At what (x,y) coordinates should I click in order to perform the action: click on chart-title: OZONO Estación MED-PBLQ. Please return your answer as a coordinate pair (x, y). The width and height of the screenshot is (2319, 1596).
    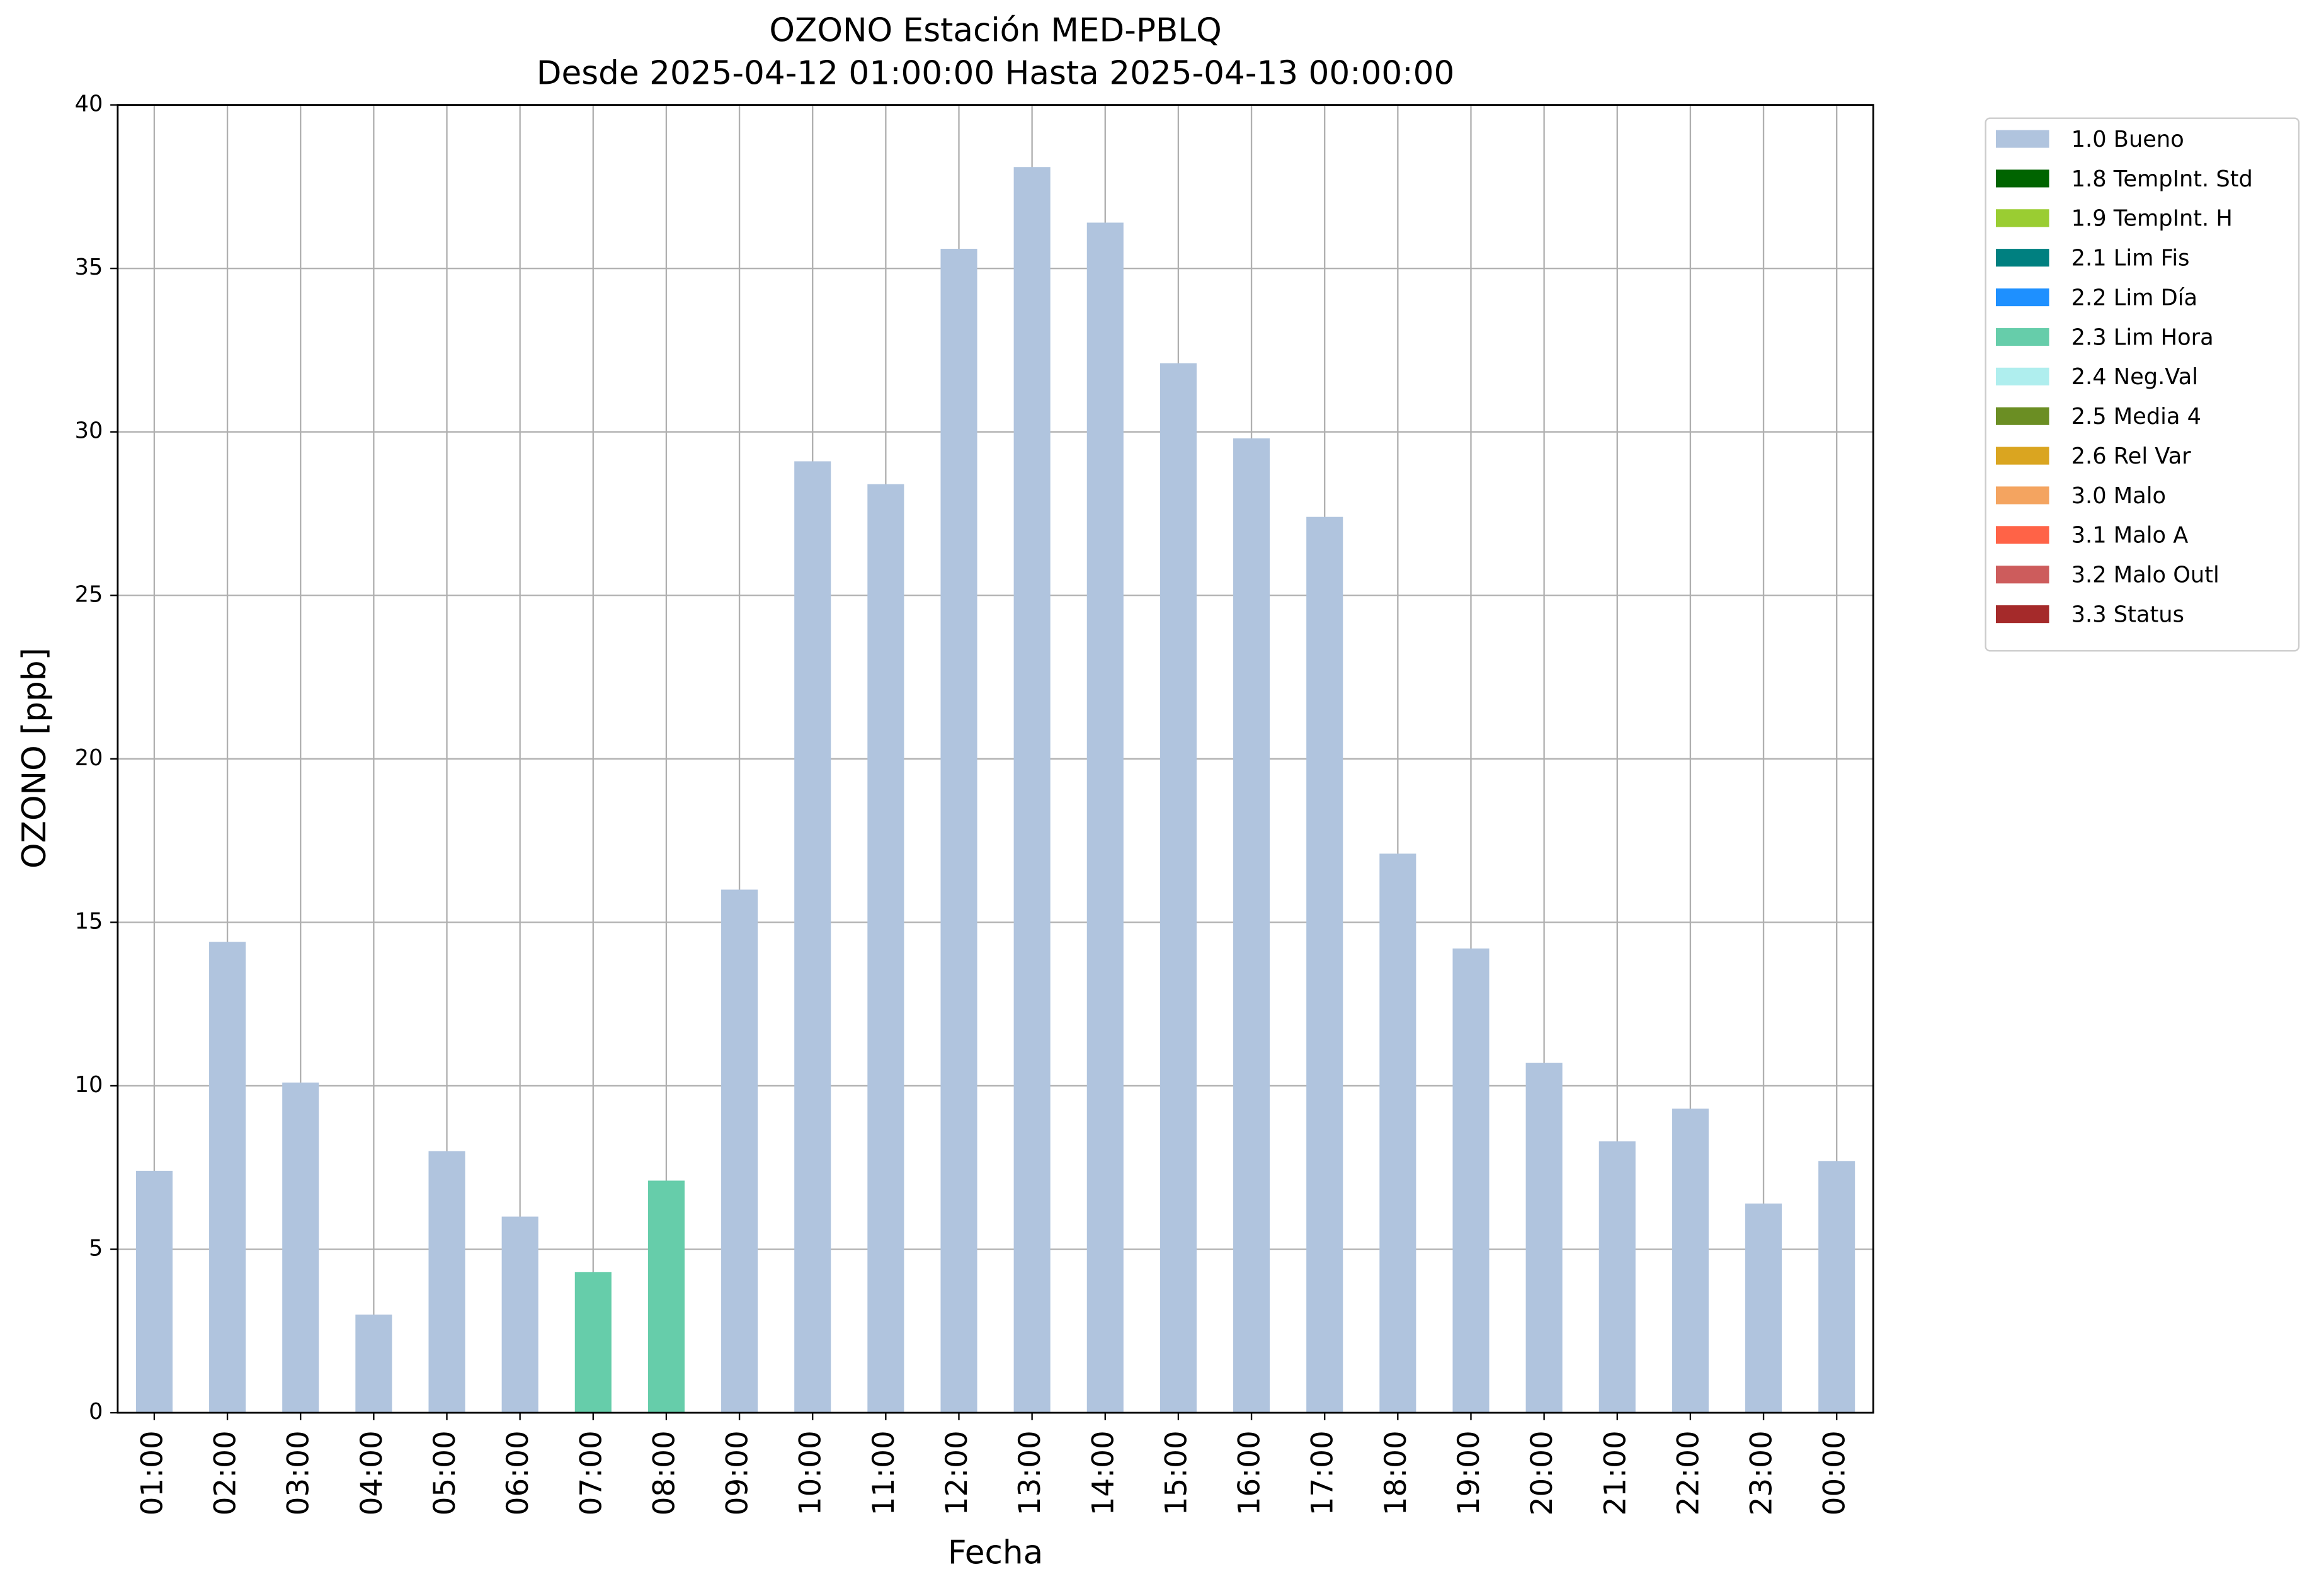
    Looking at the image, I should click on (995, 31).